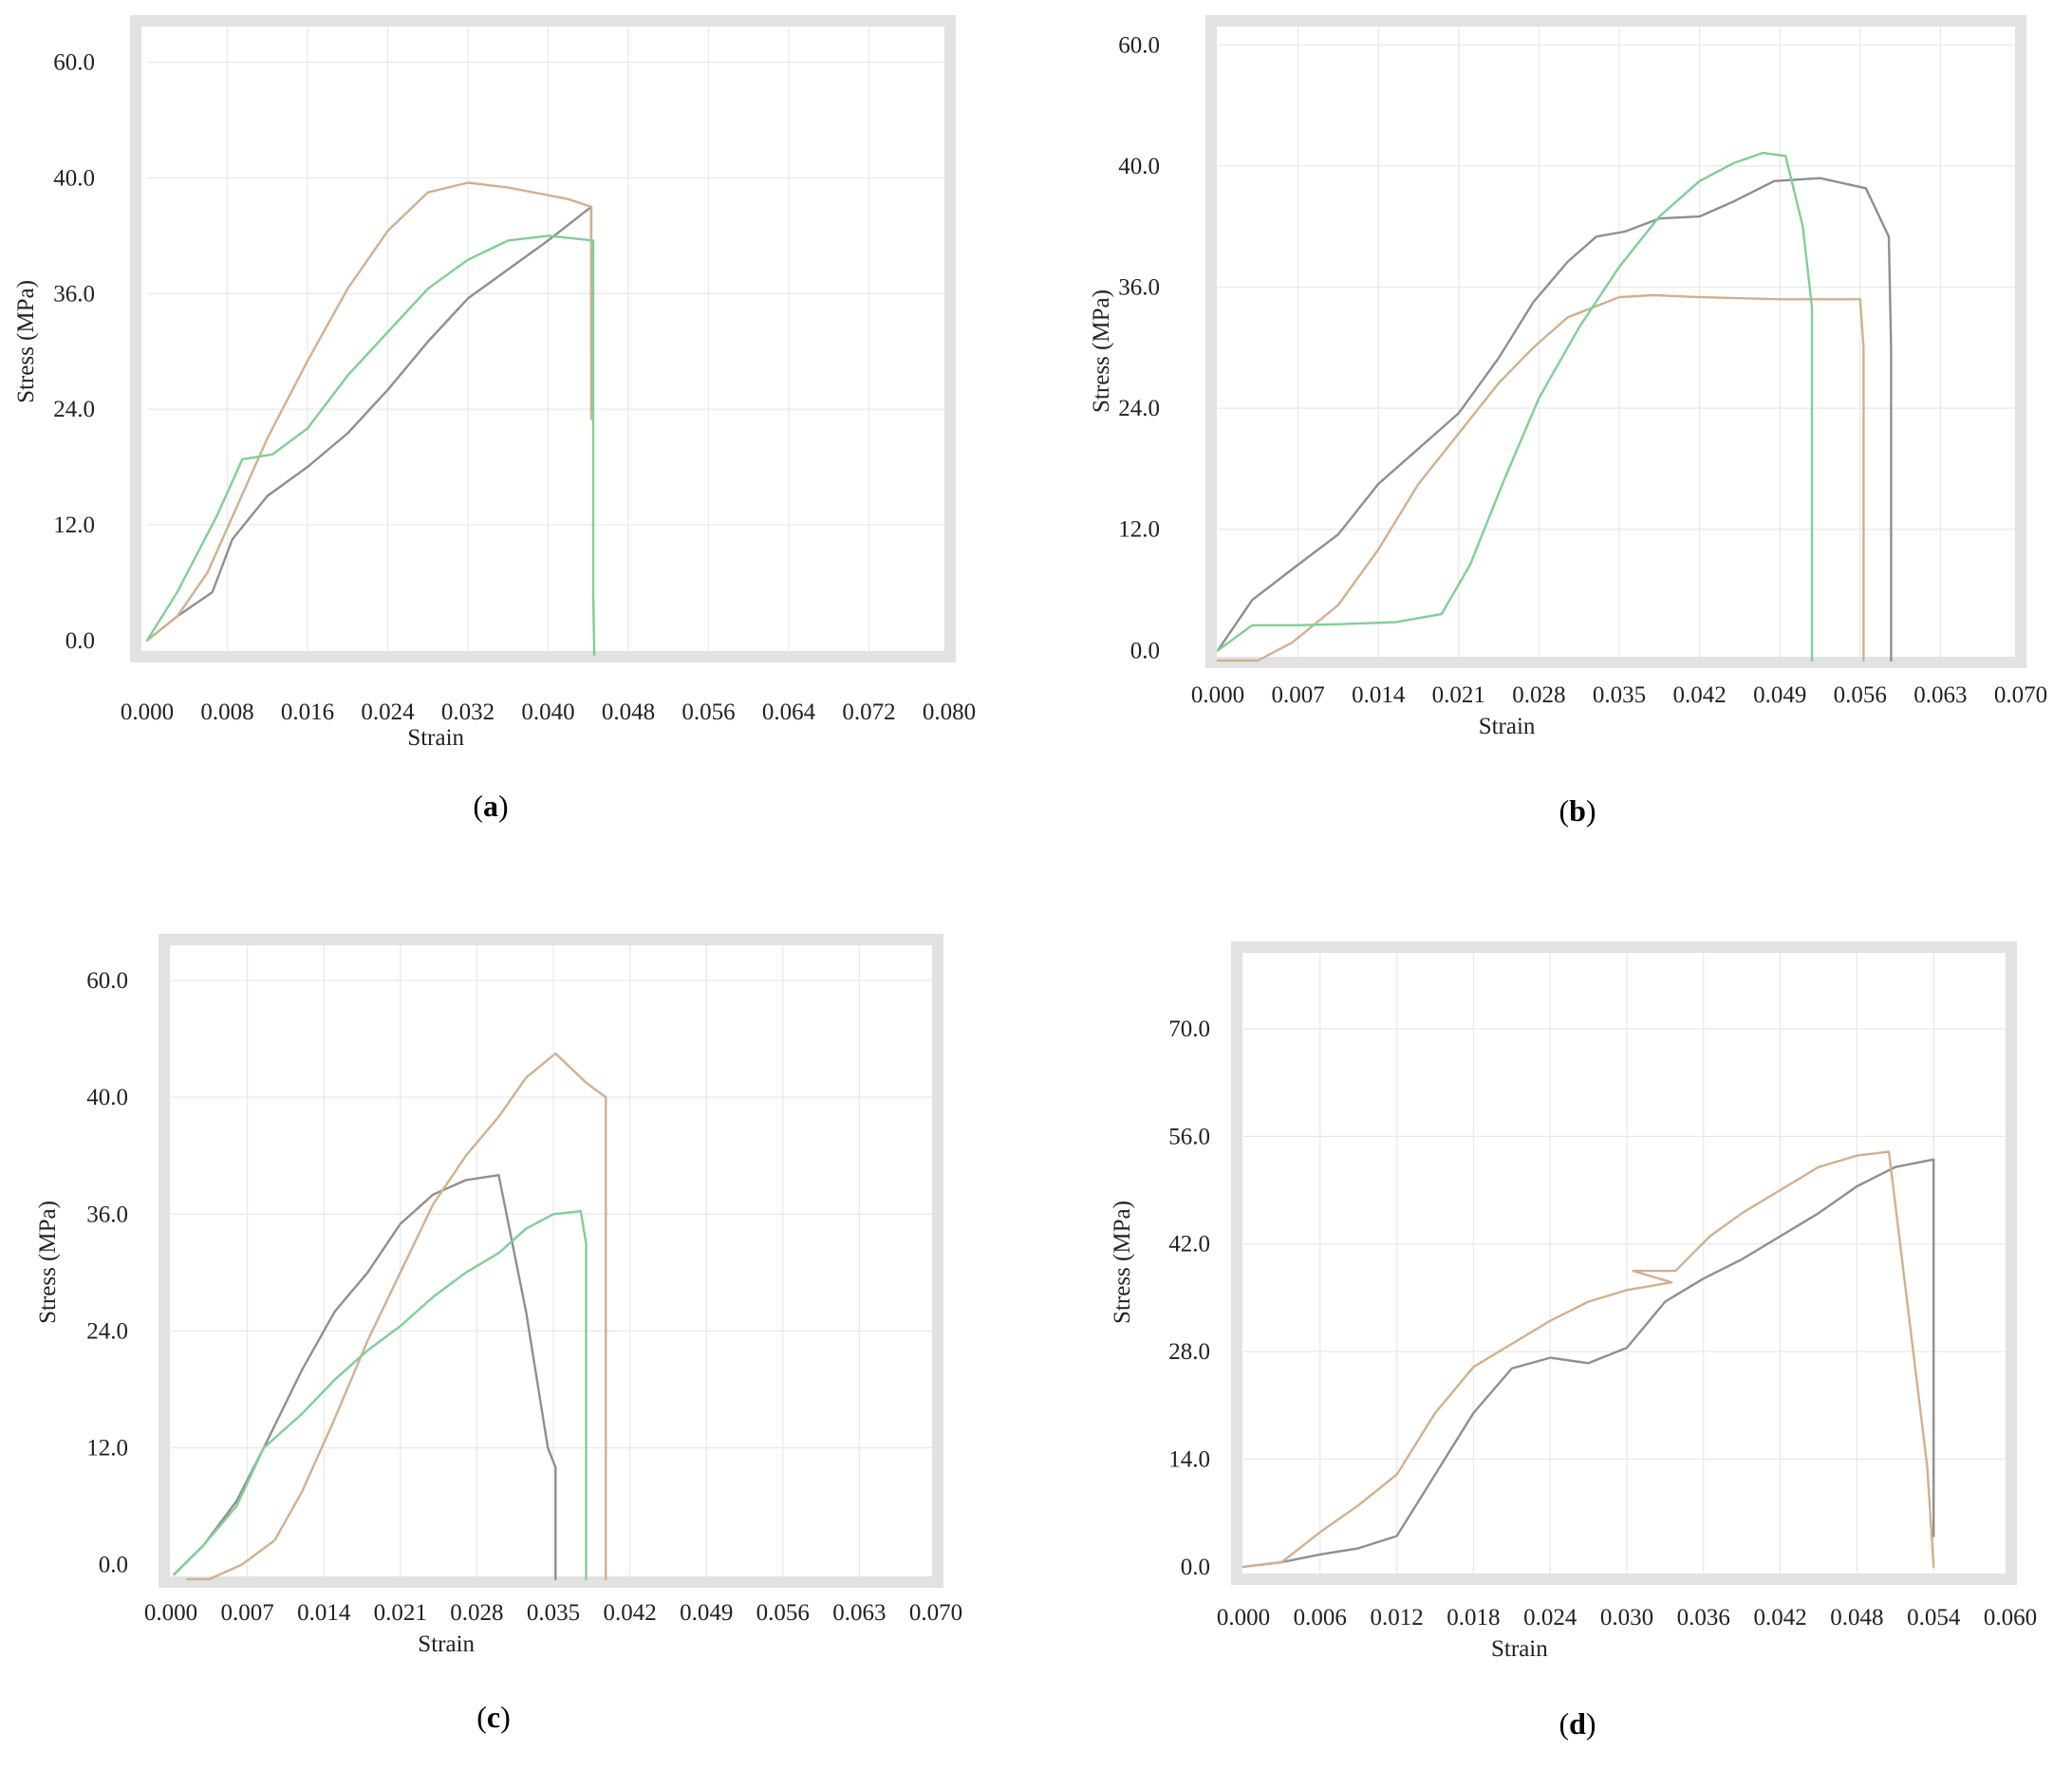 This screenshot has width=2072, height=1770. I want to click on caption-letter: a, so click(491, 806).